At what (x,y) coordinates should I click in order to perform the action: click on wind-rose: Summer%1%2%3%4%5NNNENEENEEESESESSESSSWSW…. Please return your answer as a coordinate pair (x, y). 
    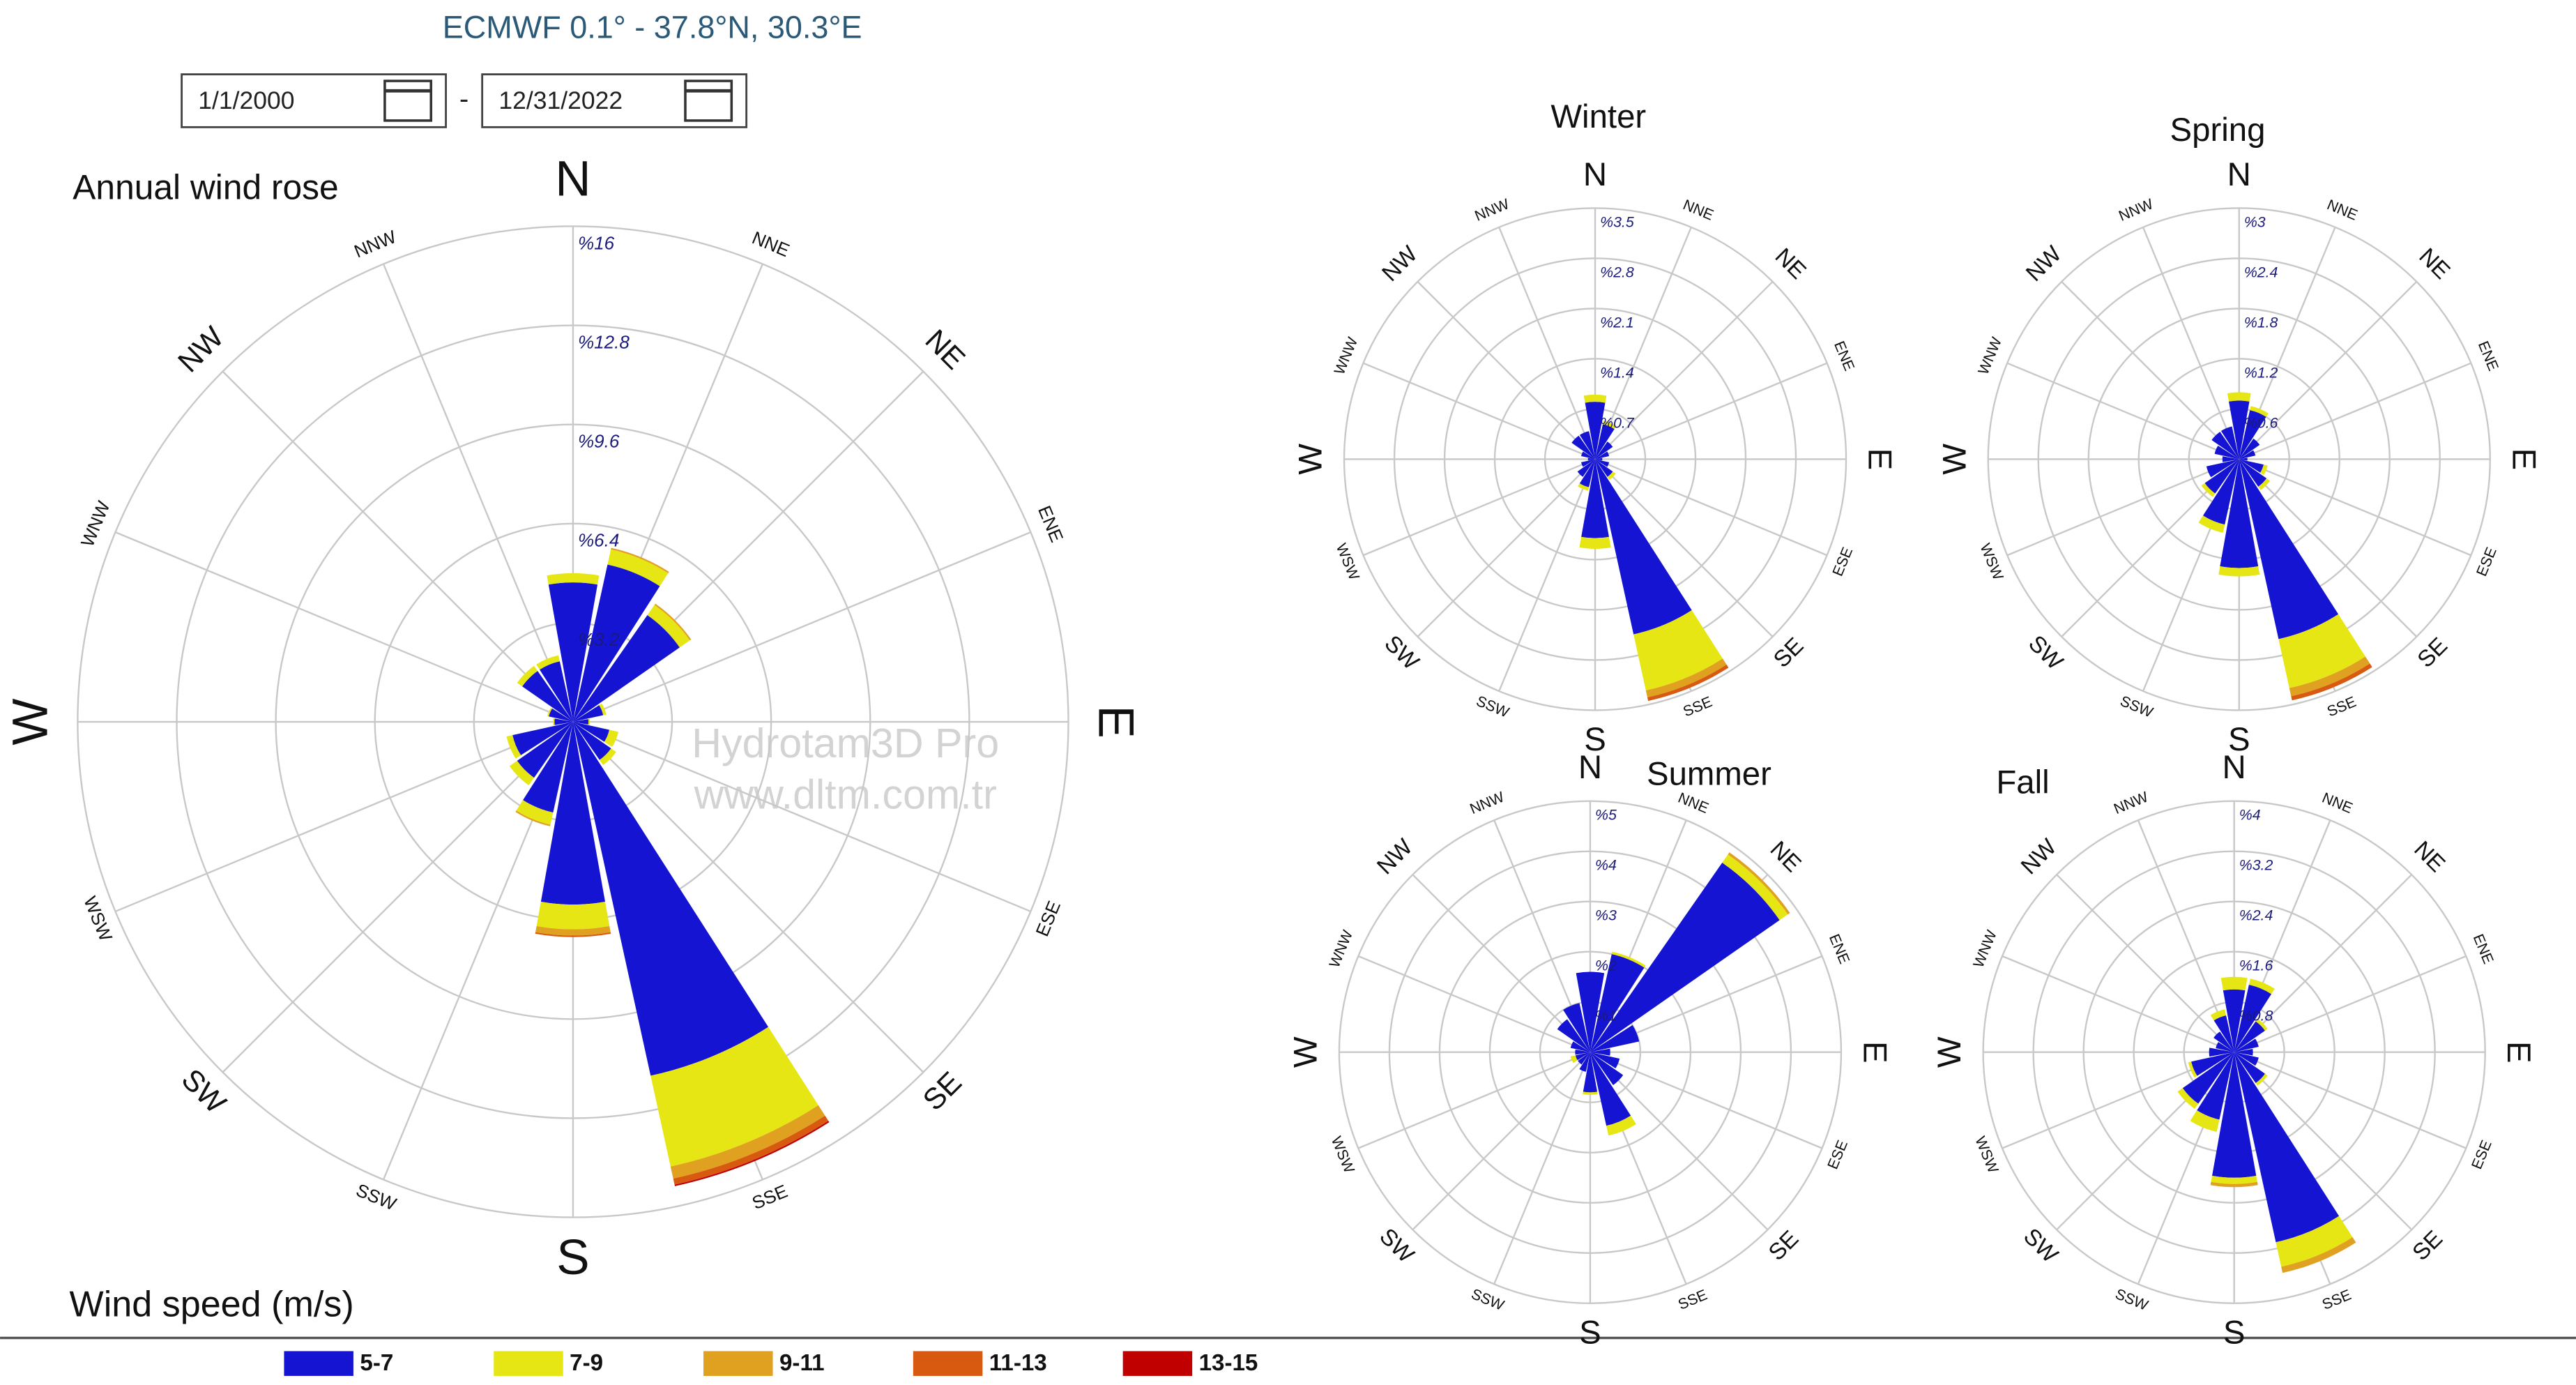
    Looking at the image, I should click on (1590, 1050).